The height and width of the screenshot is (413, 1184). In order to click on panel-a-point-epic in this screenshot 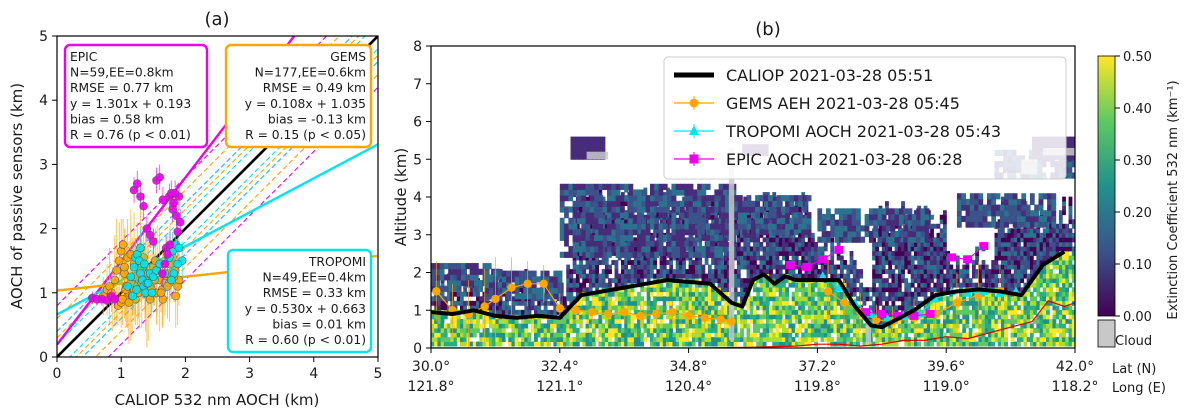, I will do `click(175, 193)`.